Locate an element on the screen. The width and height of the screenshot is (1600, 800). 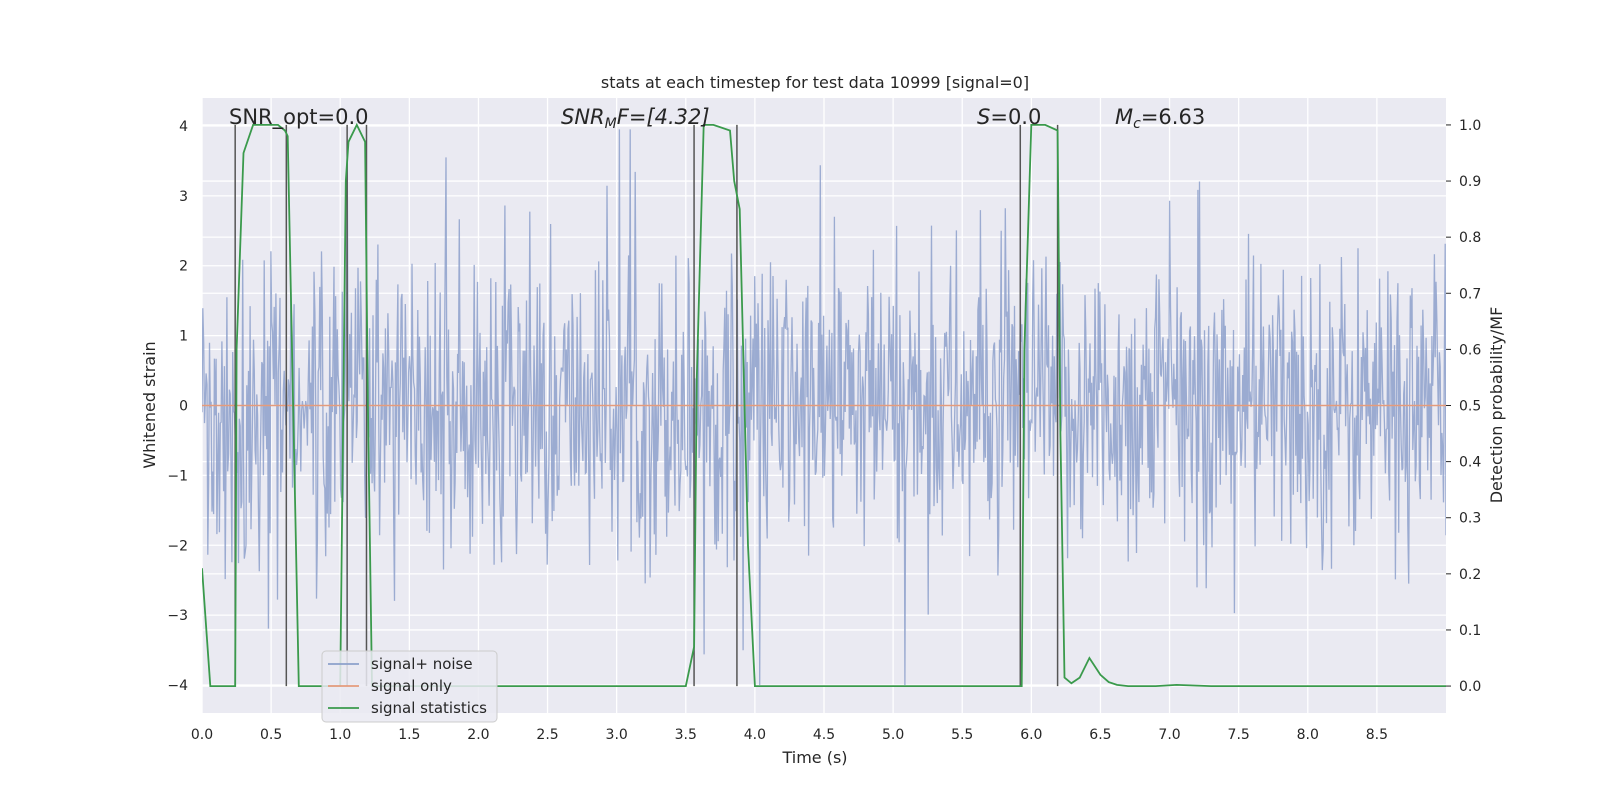
y-tick-label: 2 is located at coordinates (183, 267).